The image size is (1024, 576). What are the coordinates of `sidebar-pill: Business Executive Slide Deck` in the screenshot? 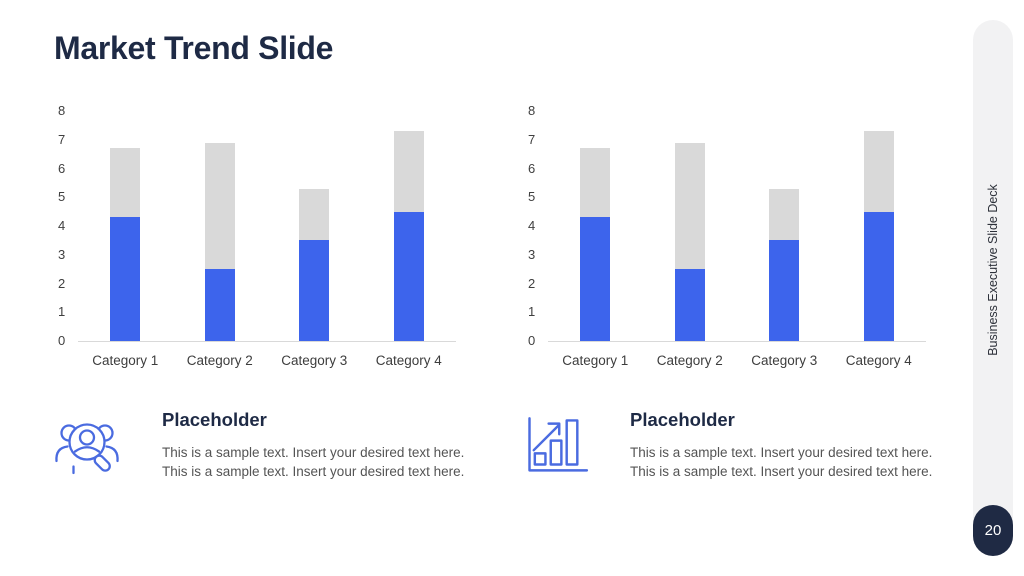 It's located at (993, 286).